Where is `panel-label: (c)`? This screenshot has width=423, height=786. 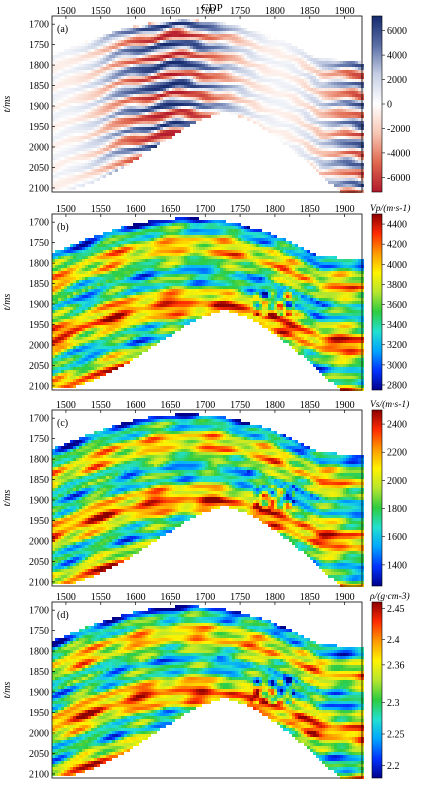
panel-label: (c) is located at coordinates (62, 423).